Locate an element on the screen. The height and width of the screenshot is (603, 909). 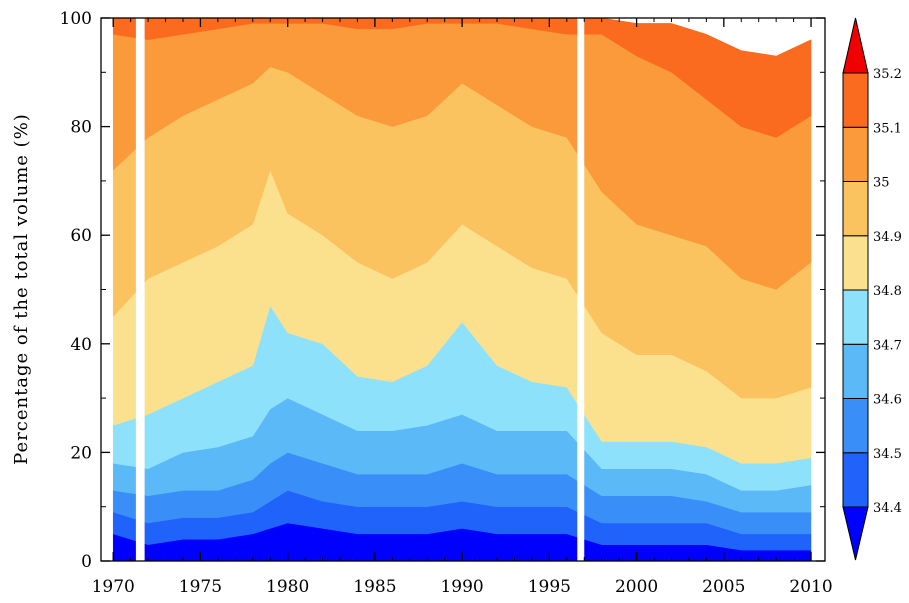
colorbar-label: 34.8 is located at coordinates (887, 291).